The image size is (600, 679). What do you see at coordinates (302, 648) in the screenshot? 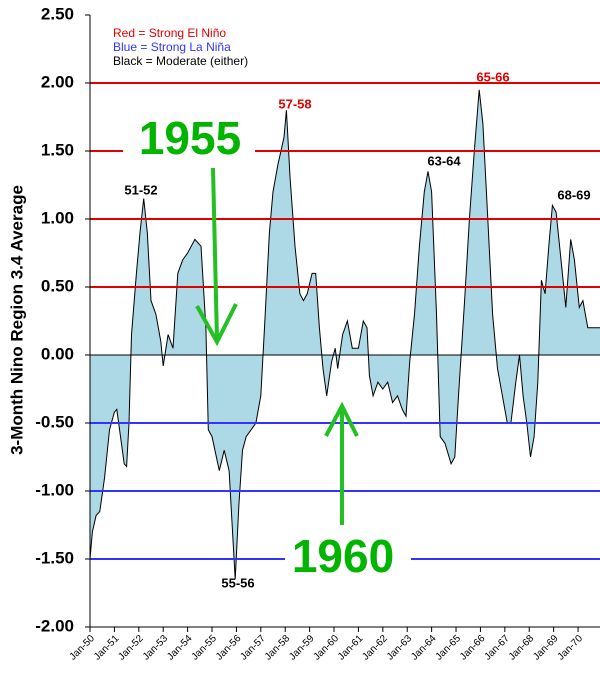
I see `x-tick-label: Jan-59` at bounding box center [302, 648].